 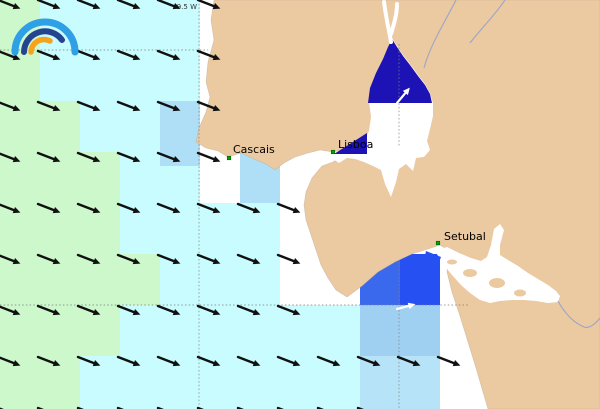 I want to click on city-label-cascais: Cascais, so click(x=254, y=149).